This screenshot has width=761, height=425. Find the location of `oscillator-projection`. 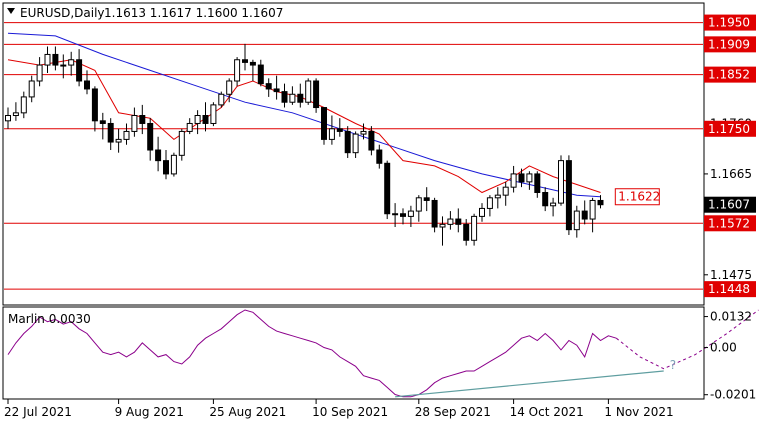

oscillator-projection is located at coordinates (687, 339).